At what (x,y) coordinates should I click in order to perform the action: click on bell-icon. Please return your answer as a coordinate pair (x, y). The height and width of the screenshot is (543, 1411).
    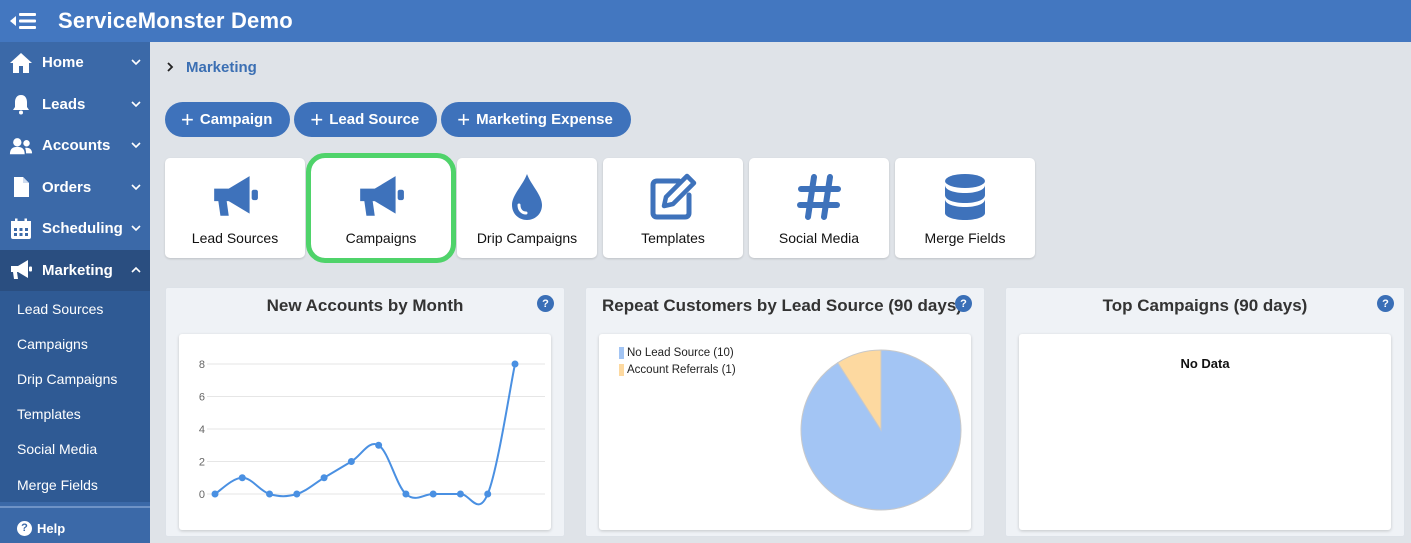
    Looking at the image, I should click on (21, 104).